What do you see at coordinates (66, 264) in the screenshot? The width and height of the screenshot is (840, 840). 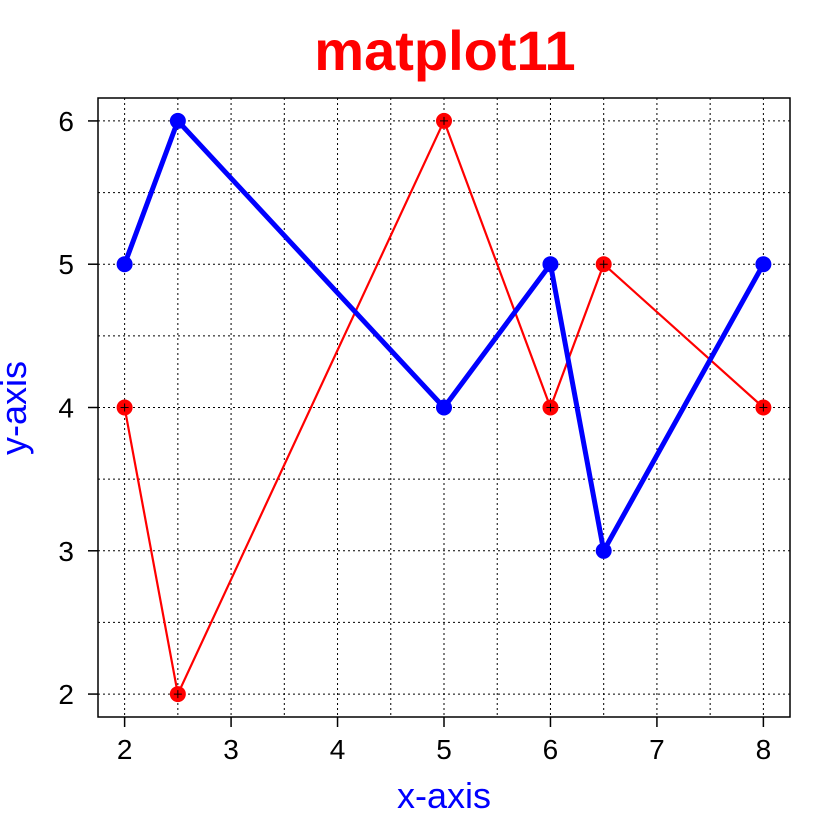 I see `y-tick-label: 5` at bounding box center [66, 264].